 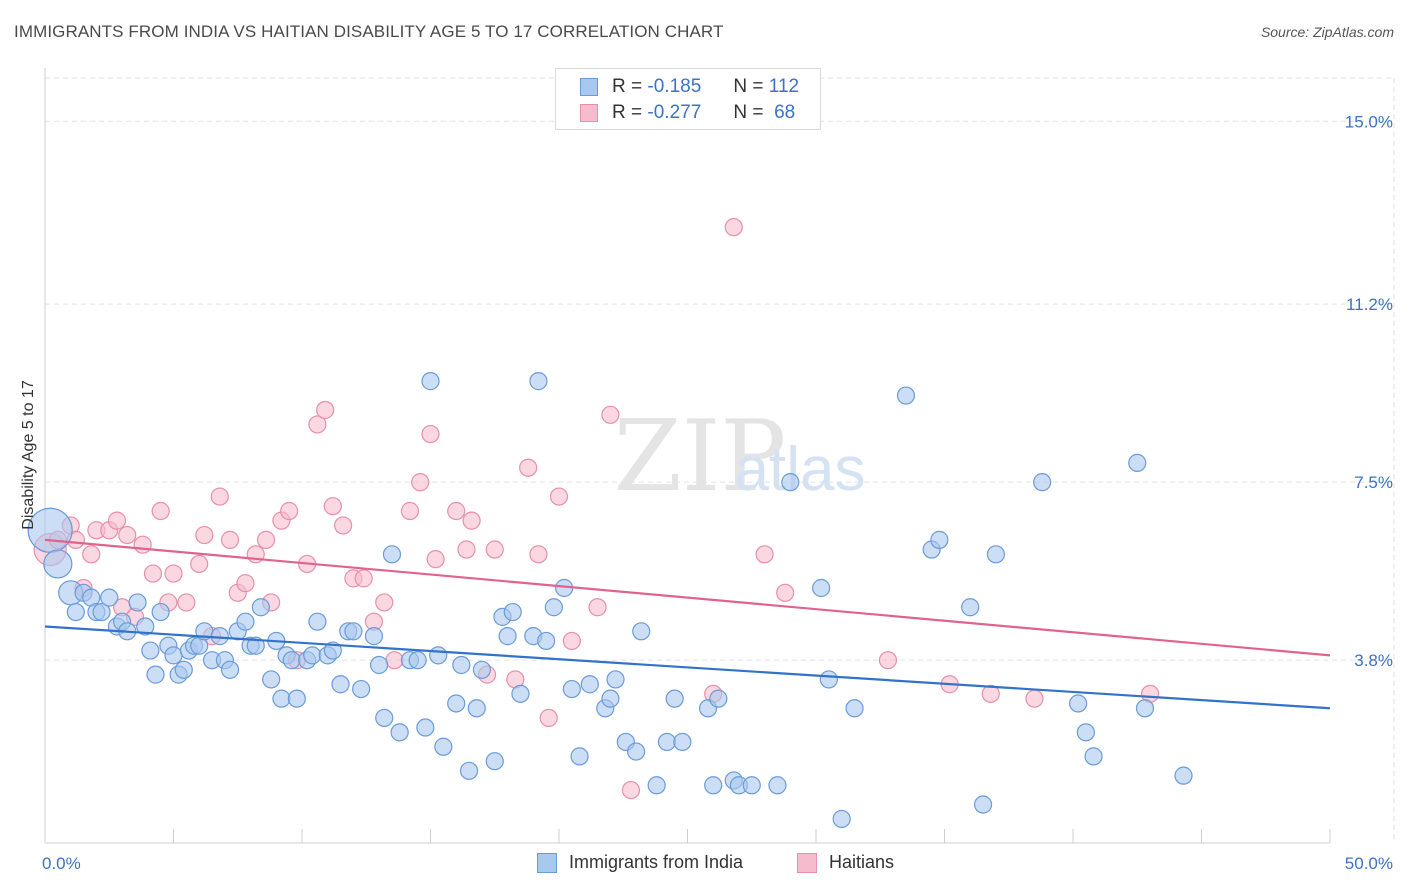 What do you see at coordinates (1369, 304) in the screenshot?
I see `y-tick-label: 11.2%` at bounding box center [1369, 304].